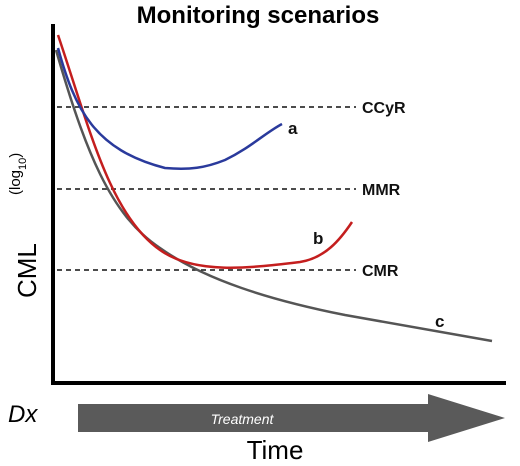 The image size is (520, 466). I want to click on curve-label-a: a, so click(293, 128).